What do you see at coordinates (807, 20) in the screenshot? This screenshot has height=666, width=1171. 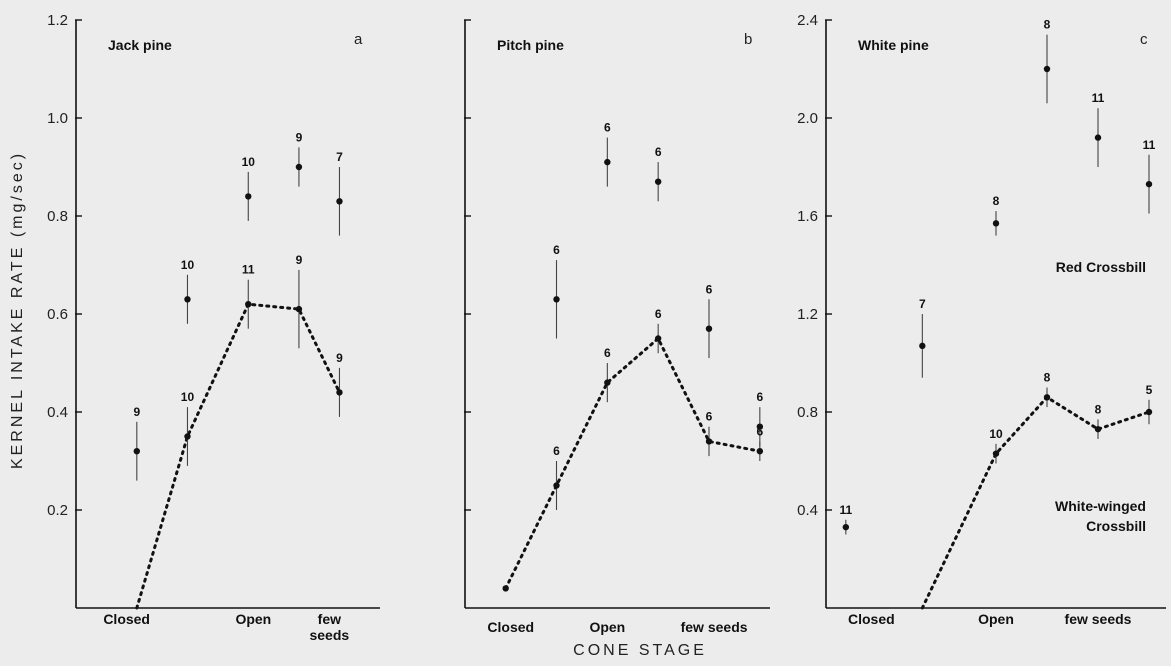 I see `y-tick-label: 2.4` at bounding box center [807, 20].